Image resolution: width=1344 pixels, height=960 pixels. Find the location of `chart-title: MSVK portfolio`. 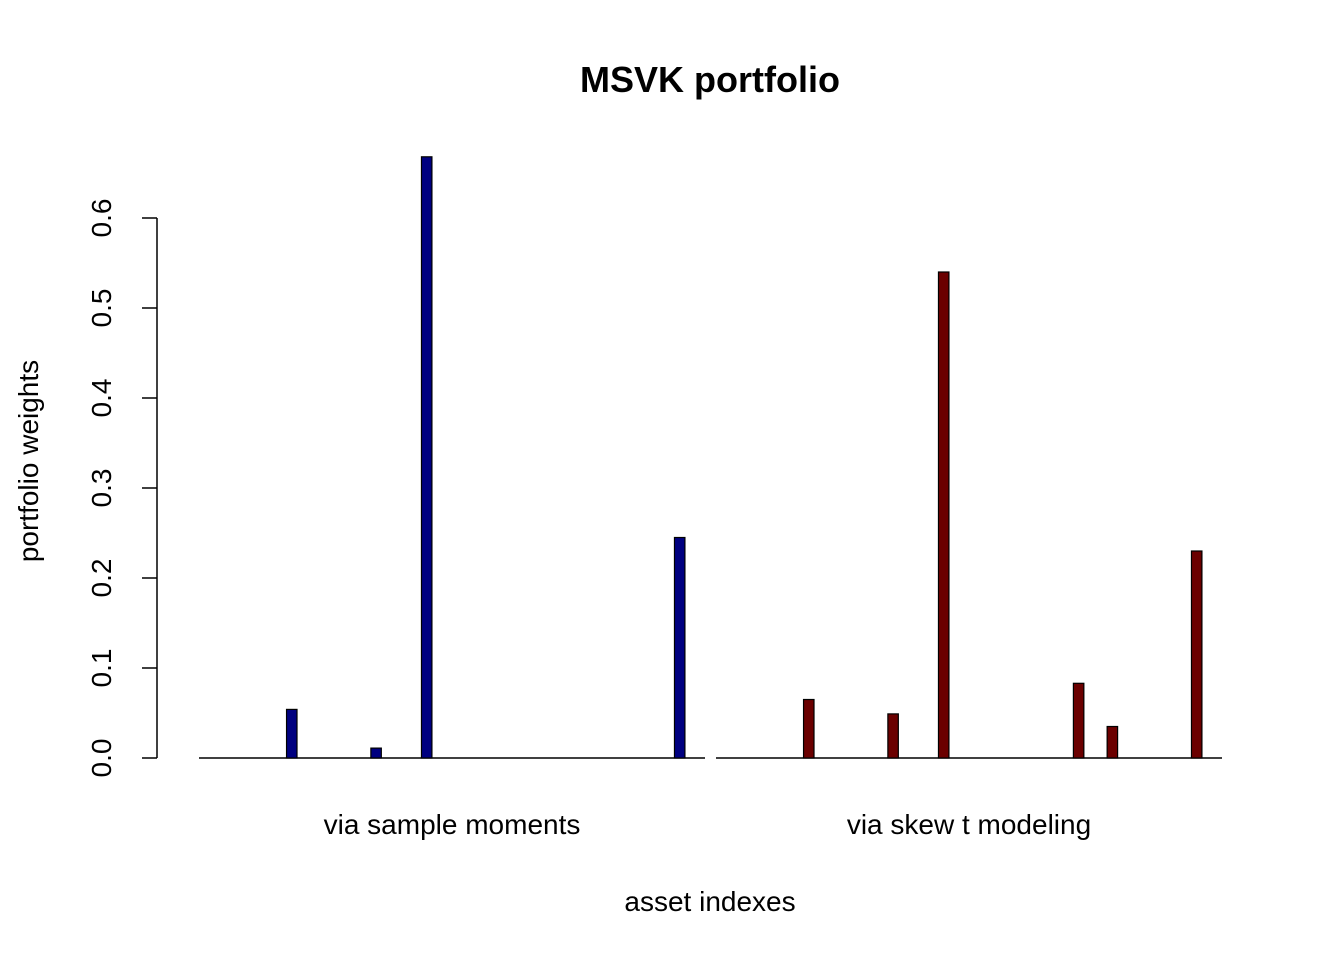

chart-title: MSVK portfolio is located at coordinates (710, 79).